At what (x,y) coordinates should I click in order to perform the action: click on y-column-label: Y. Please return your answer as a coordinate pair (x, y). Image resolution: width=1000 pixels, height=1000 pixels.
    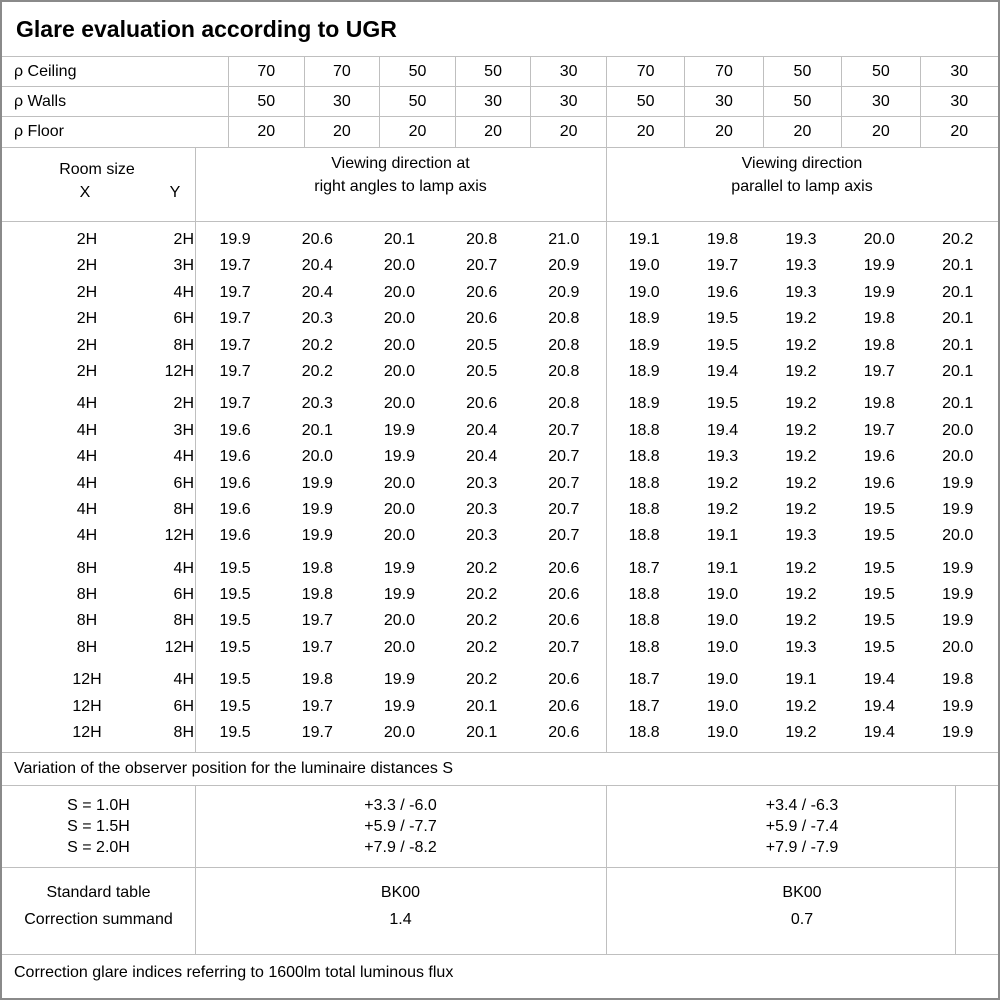
    Looking at the image, I should click on (175, 192).